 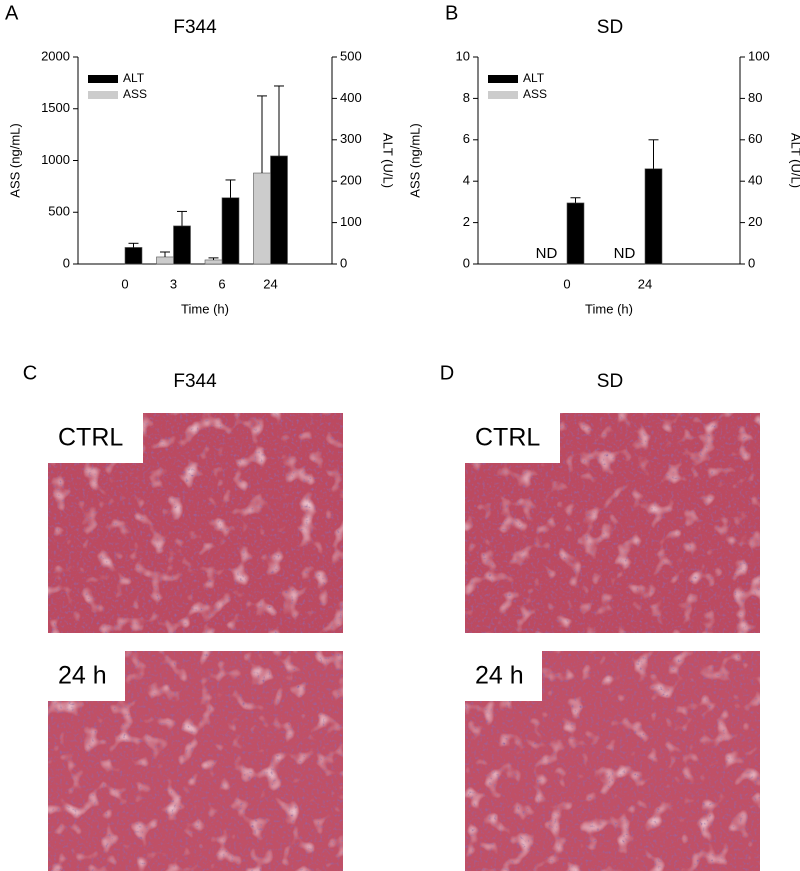 What do you see at coordinates (221, 283) in the screenshot?
I see `x-tick-label: 6` at bounding box center [221, 283].